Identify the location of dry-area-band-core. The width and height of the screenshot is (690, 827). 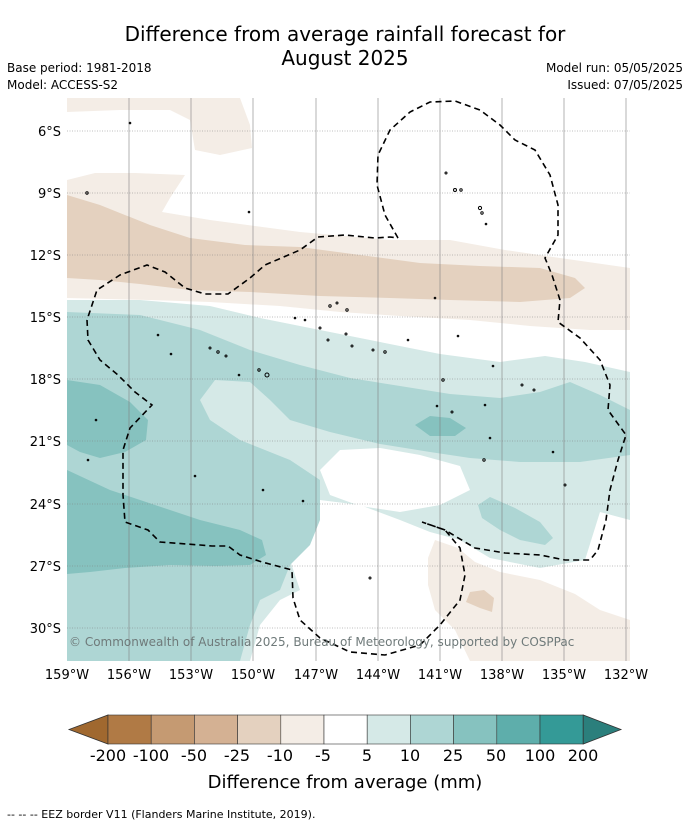
(326, 248).